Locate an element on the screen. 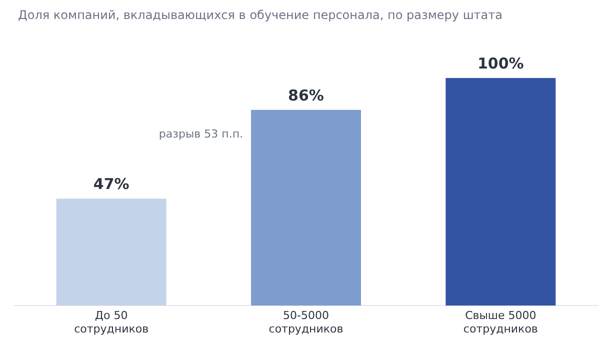 The width and height of the screenshot is (600, 340). x-tick-label: 50-5000 сотрудников is located at coordinates (306, 322).